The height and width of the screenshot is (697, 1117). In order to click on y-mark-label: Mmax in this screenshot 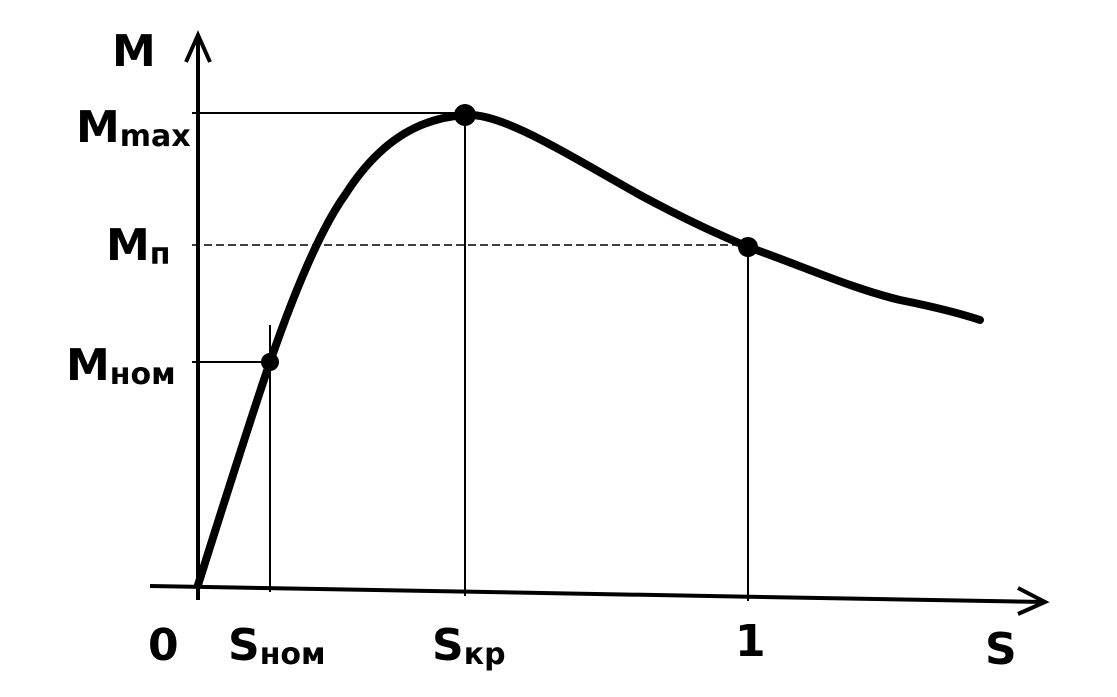, I will do `click(133, 128)`.